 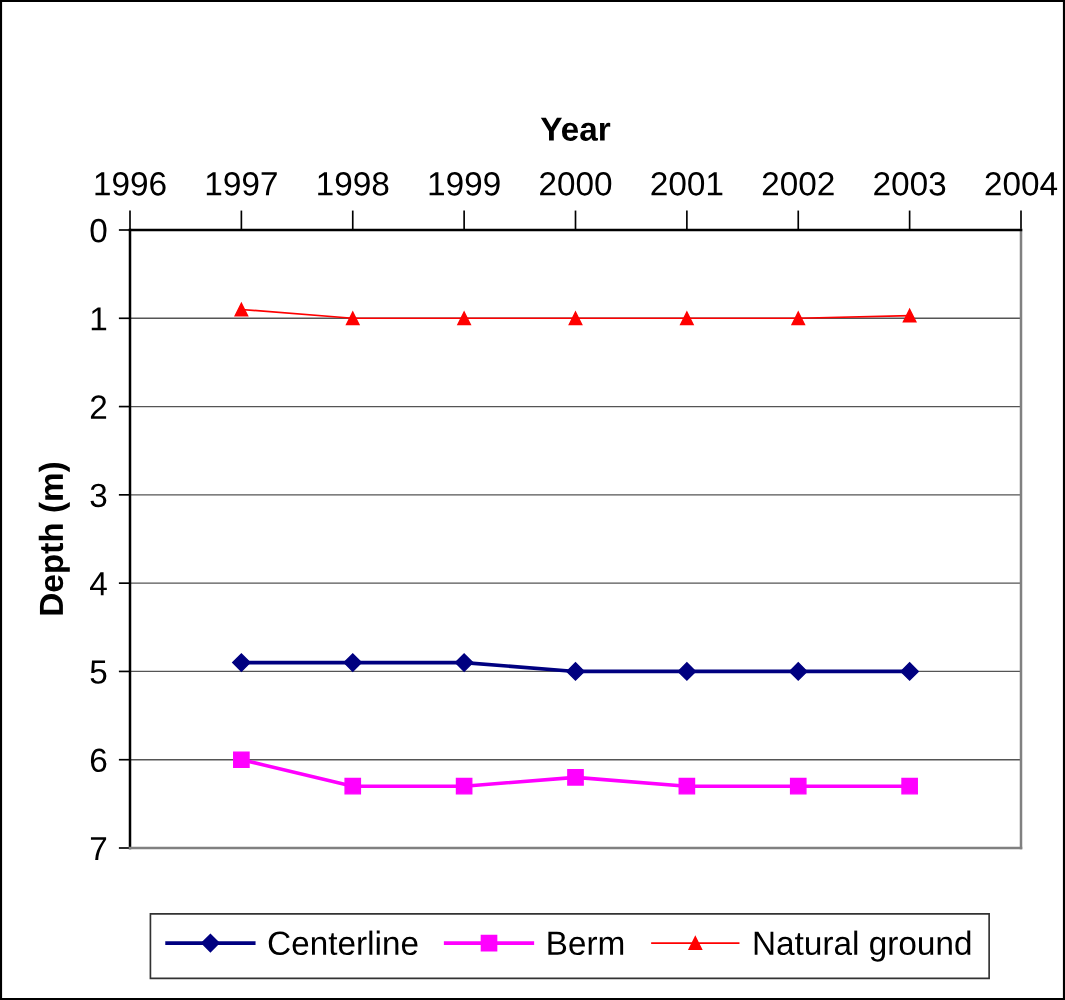 I want to click on x-axis-title: Year, so click(x=575, y=129).